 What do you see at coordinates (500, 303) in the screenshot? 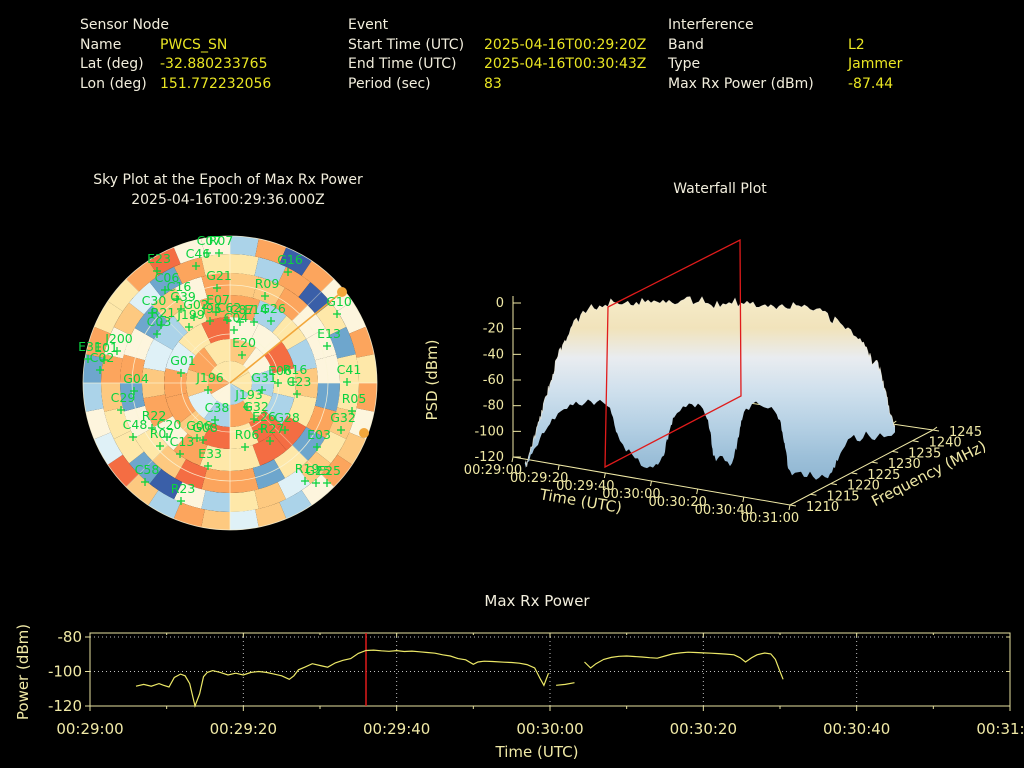
I see `psd-tick-label: 0` at bounding box center [500, 303].